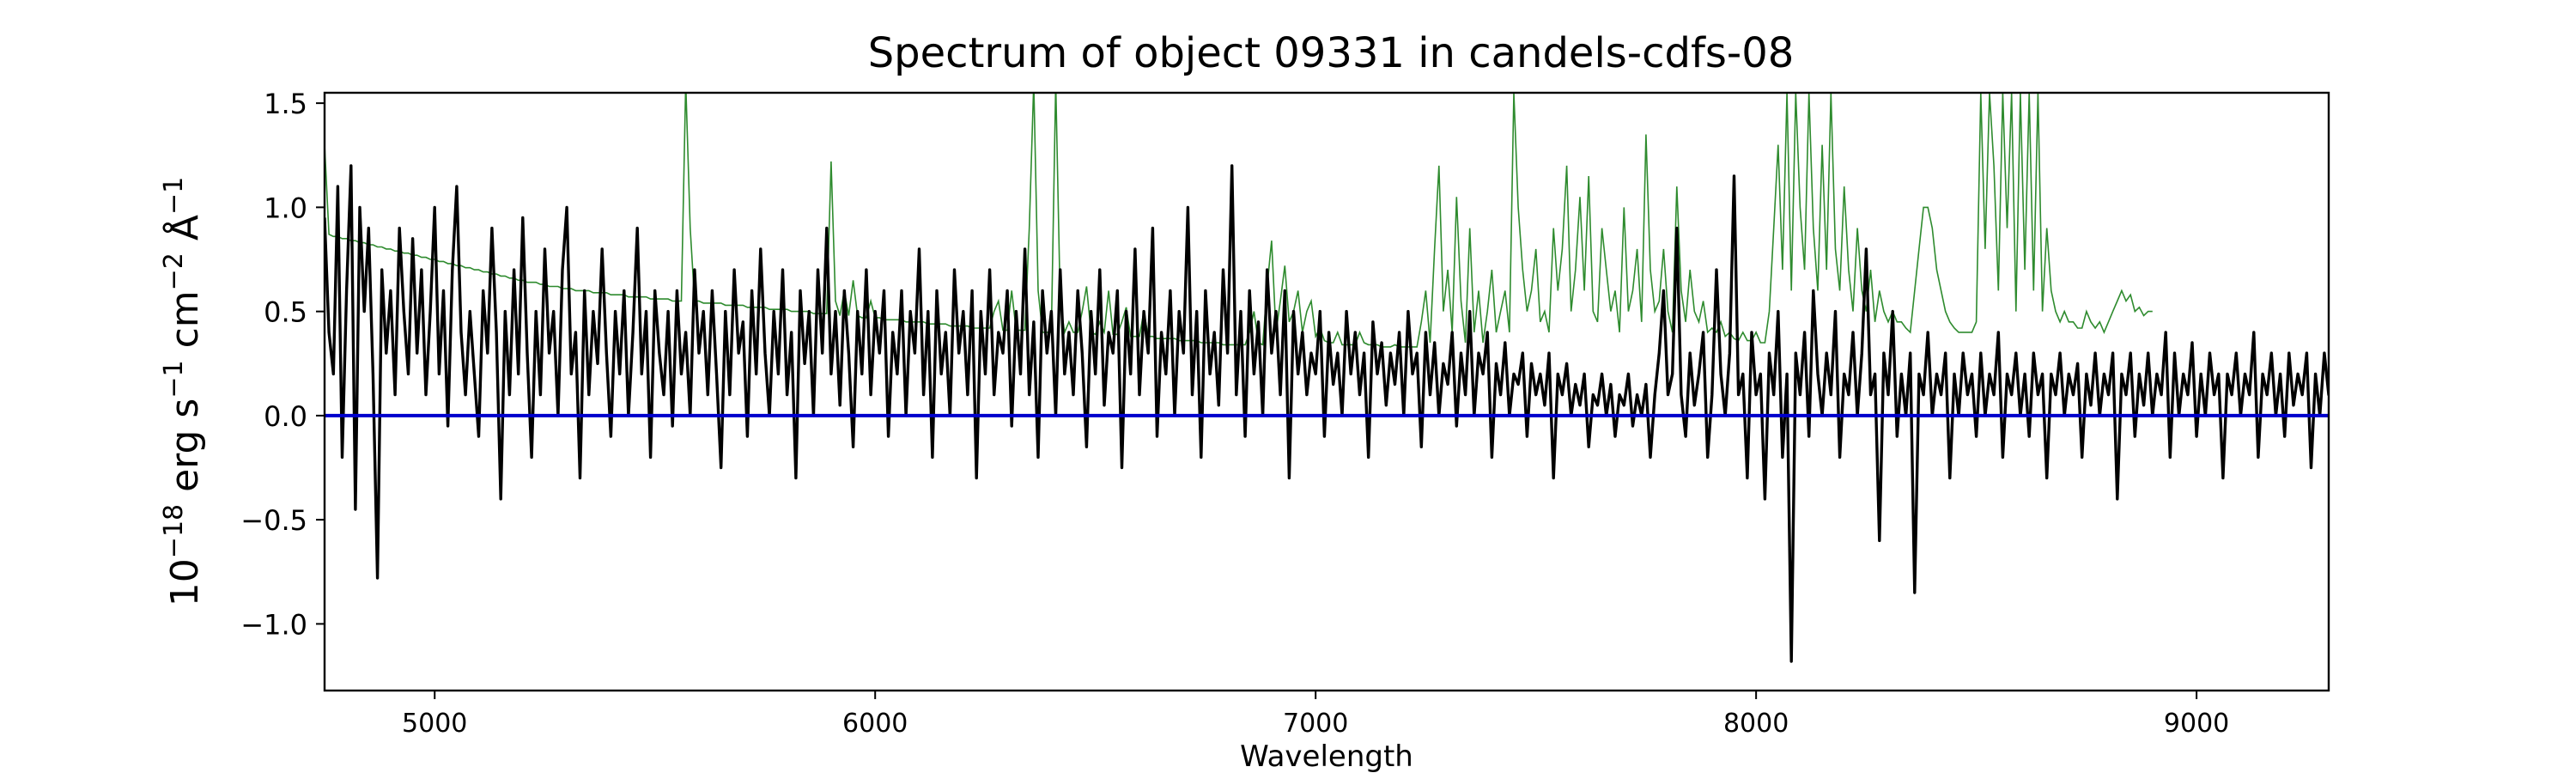  What do you see at coordinates (1756, 724) in the screenshot?
I see `x-tick-label: 8000` at bounding box center [1756, 724].